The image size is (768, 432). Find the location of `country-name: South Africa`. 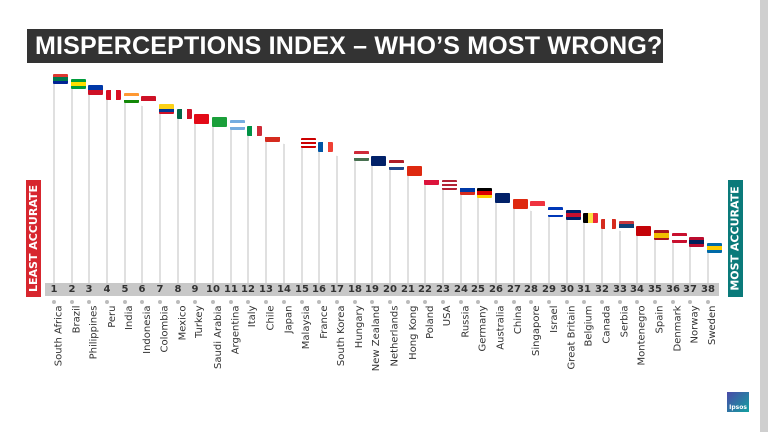

country-name: South Africa is located at coordinates (59, 336).